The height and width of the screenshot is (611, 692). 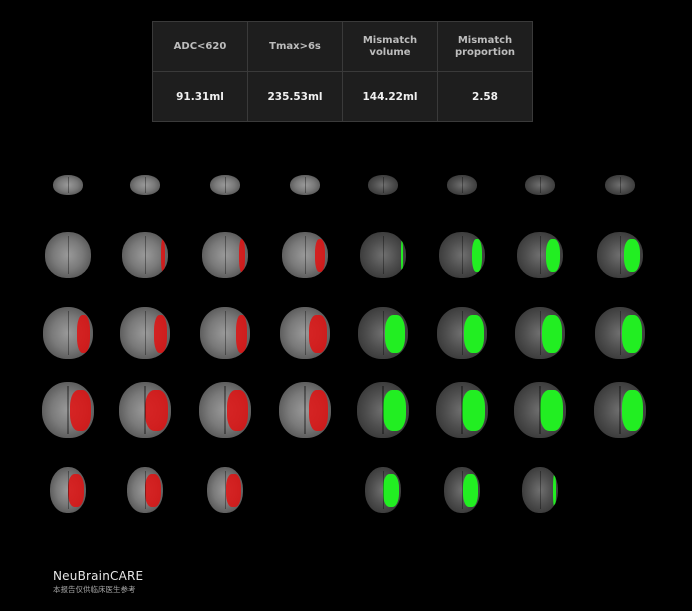 What do you see at coordinates (200, 46) in the screenshot?
I see `header-adc: ADC<620` at bounding box center [200, 46].